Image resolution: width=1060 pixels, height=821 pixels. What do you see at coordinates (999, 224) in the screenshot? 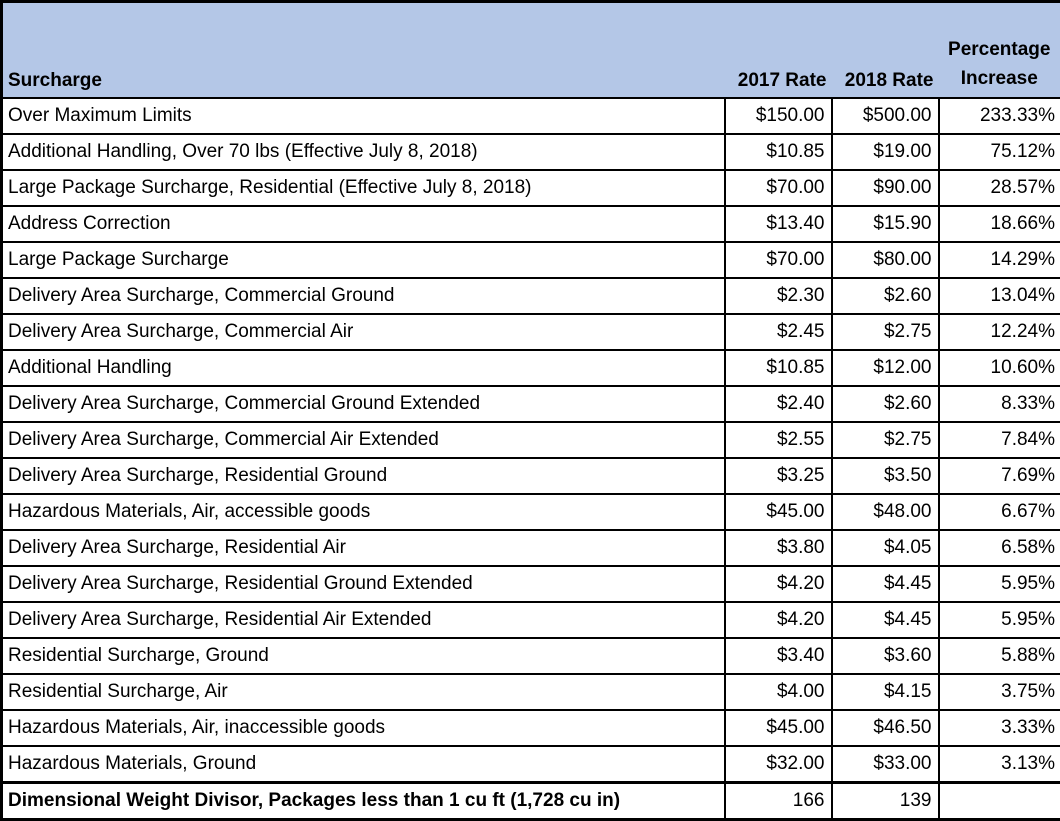
I see `pct-increase-cell: 18.66%` at bounding box center [999, 224].